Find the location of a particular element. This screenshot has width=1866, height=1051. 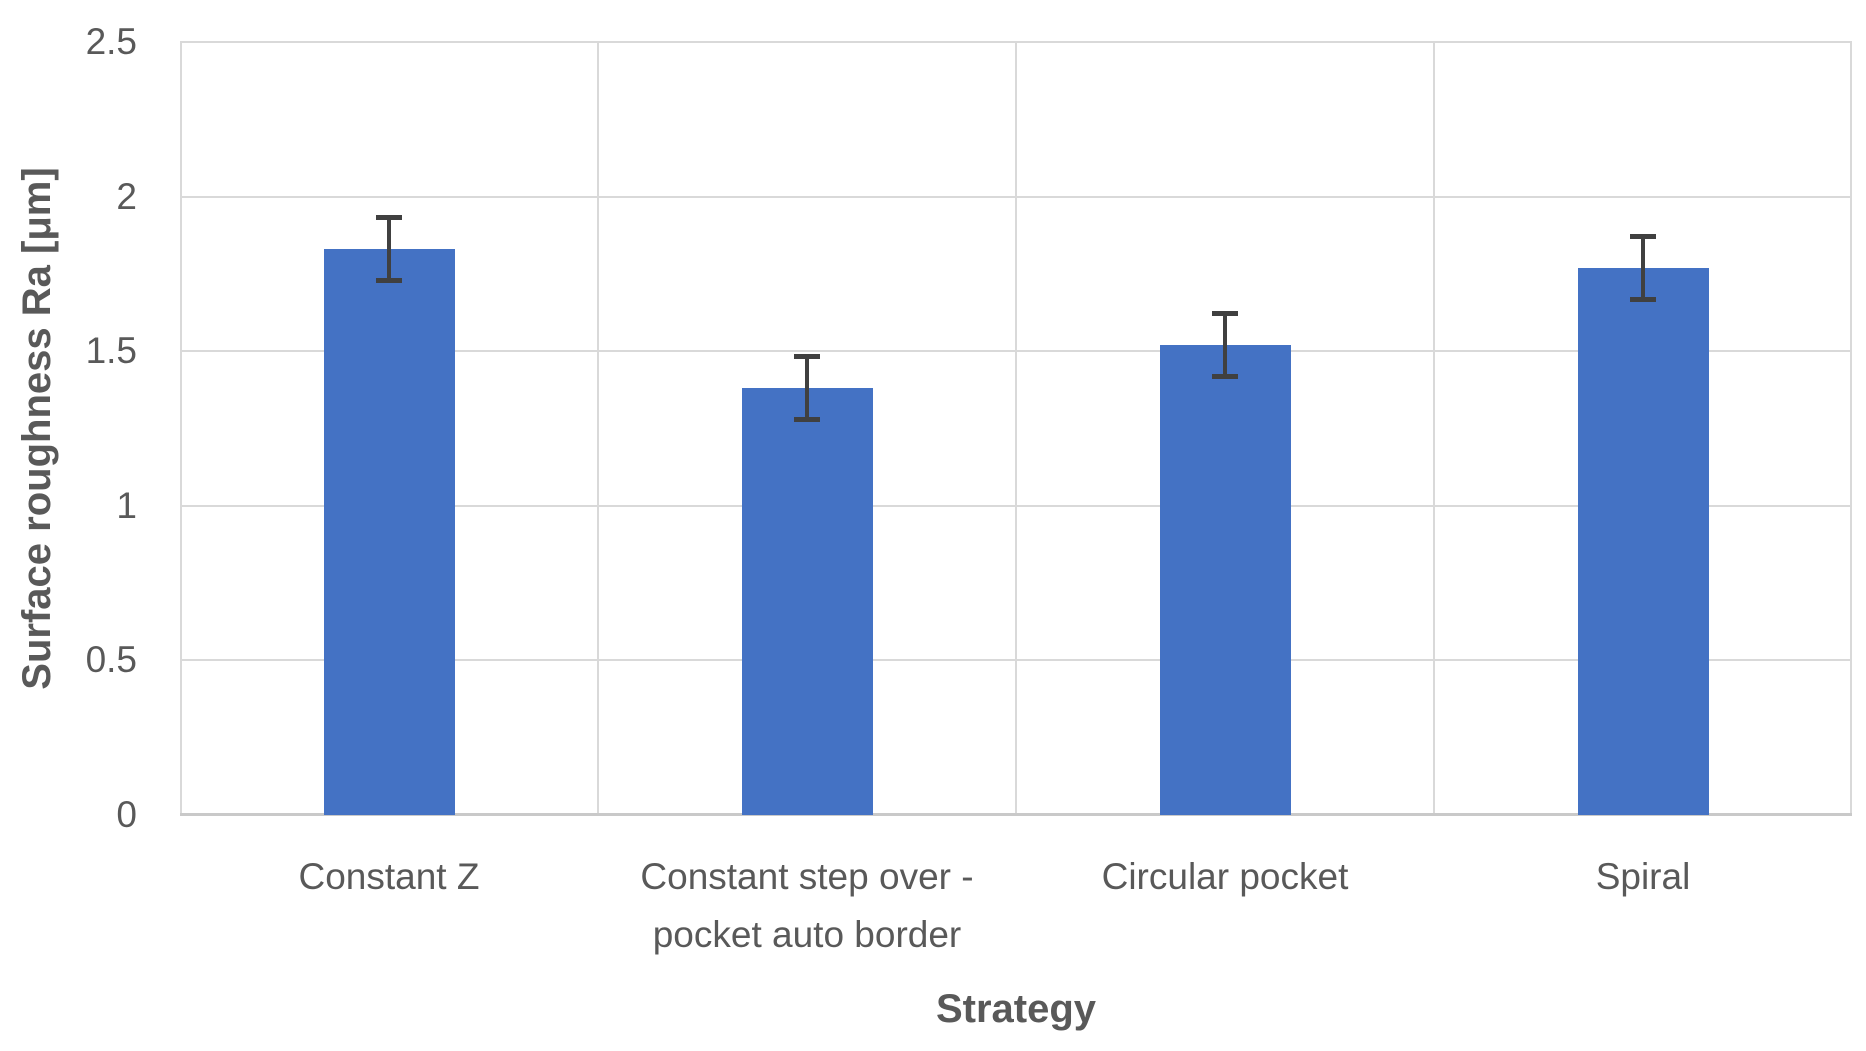

y-tick-label: 0.5 is located at coordinates (111, 660).